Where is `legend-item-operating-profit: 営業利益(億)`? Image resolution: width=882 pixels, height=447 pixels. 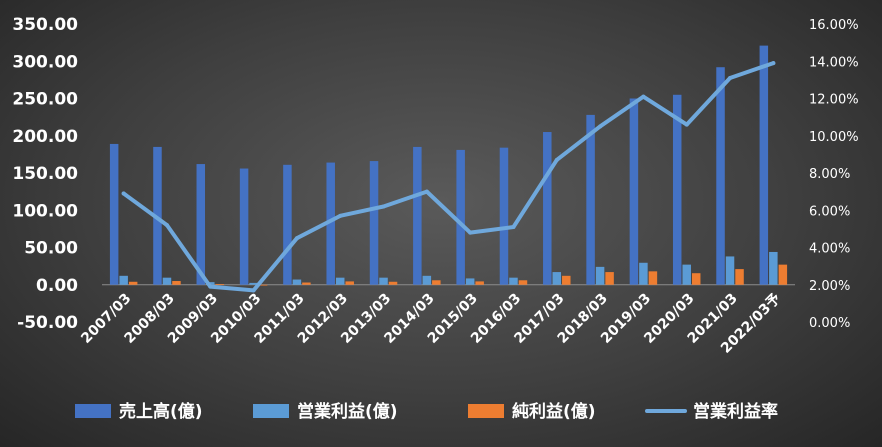
legend-item-operating-profit: 営業利益(億) is located at coordinates (325, 411).